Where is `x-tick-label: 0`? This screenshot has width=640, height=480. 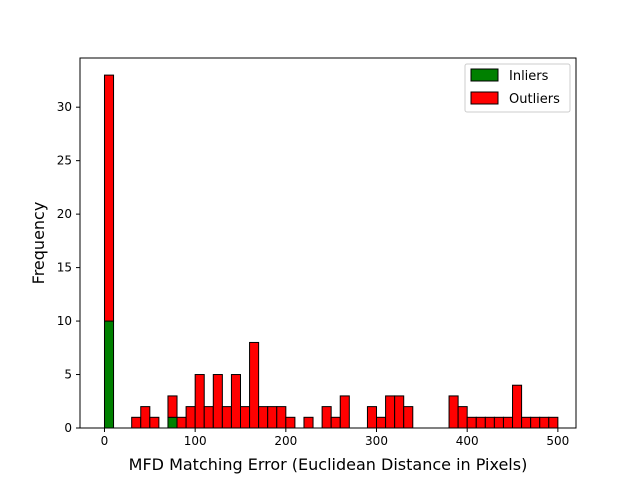
x-tick-label: 0 is located at coordinates (105, 441).